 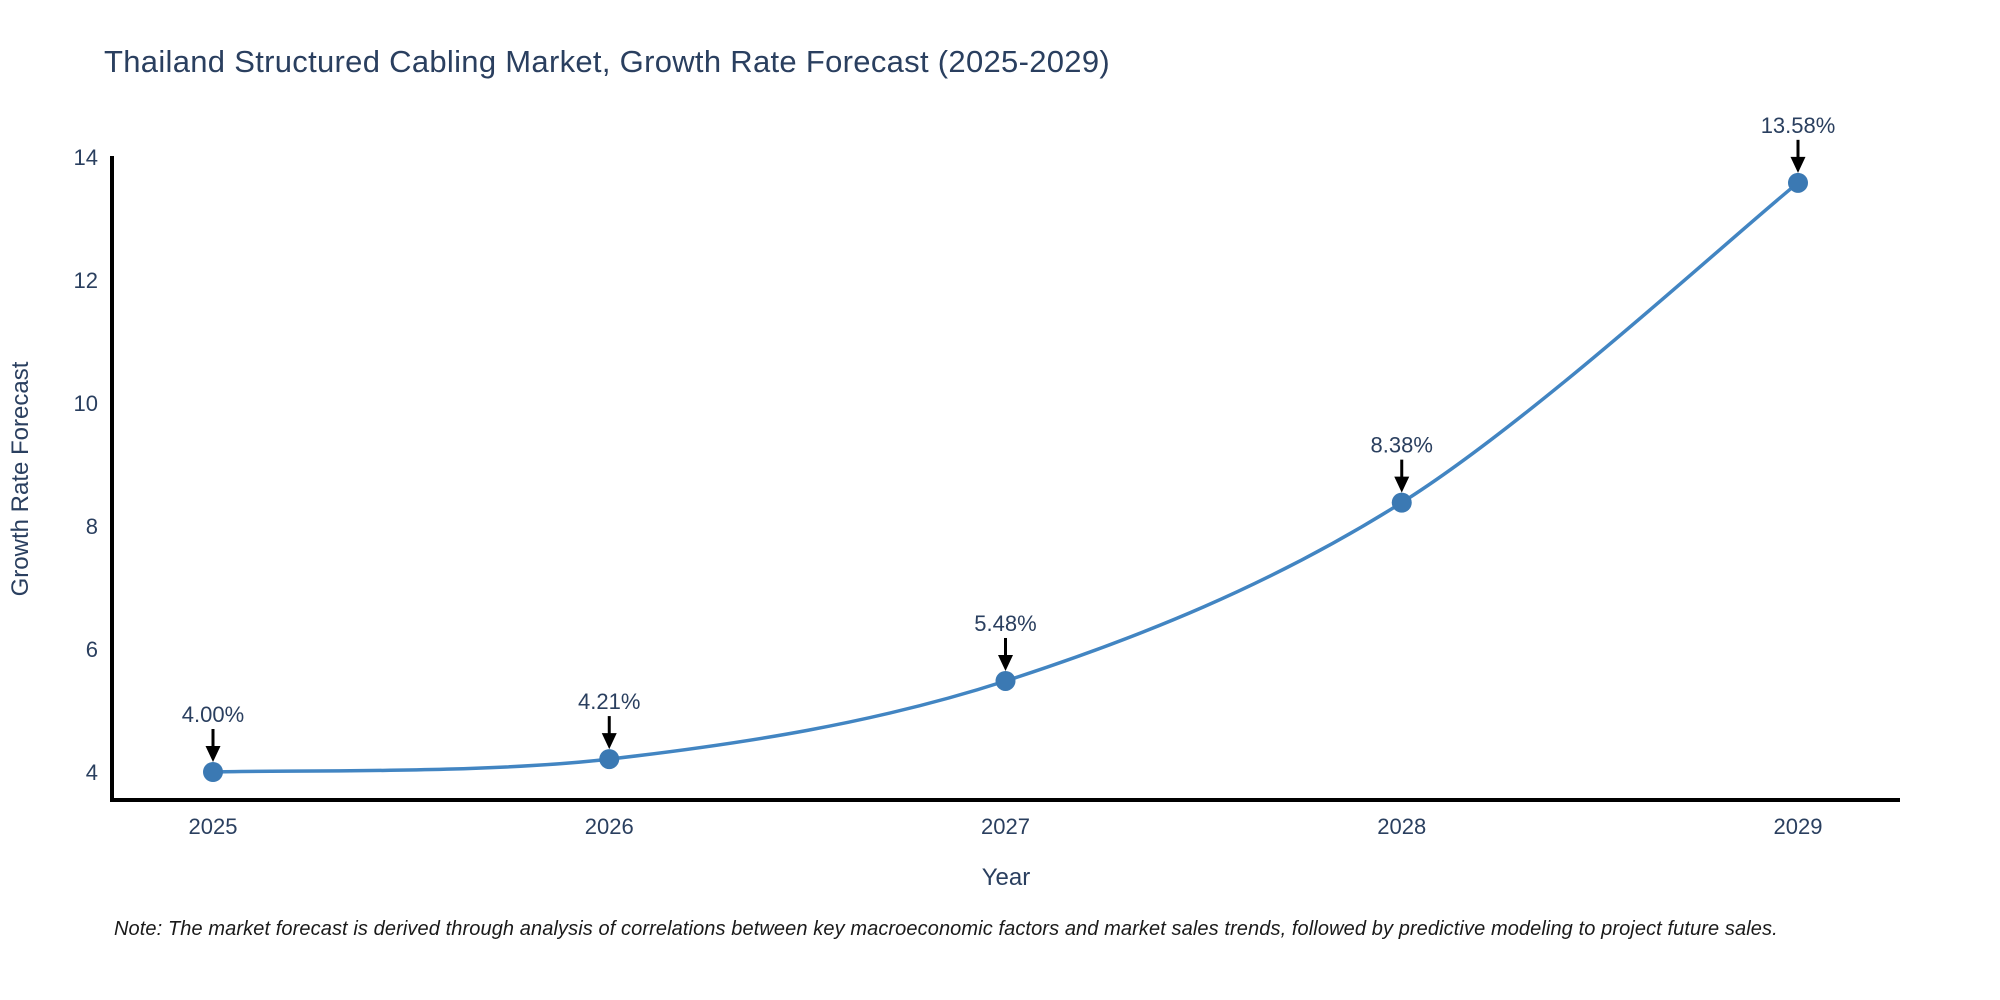 I want to click on x-tick-label: 2026, so click(x=609, y=826).